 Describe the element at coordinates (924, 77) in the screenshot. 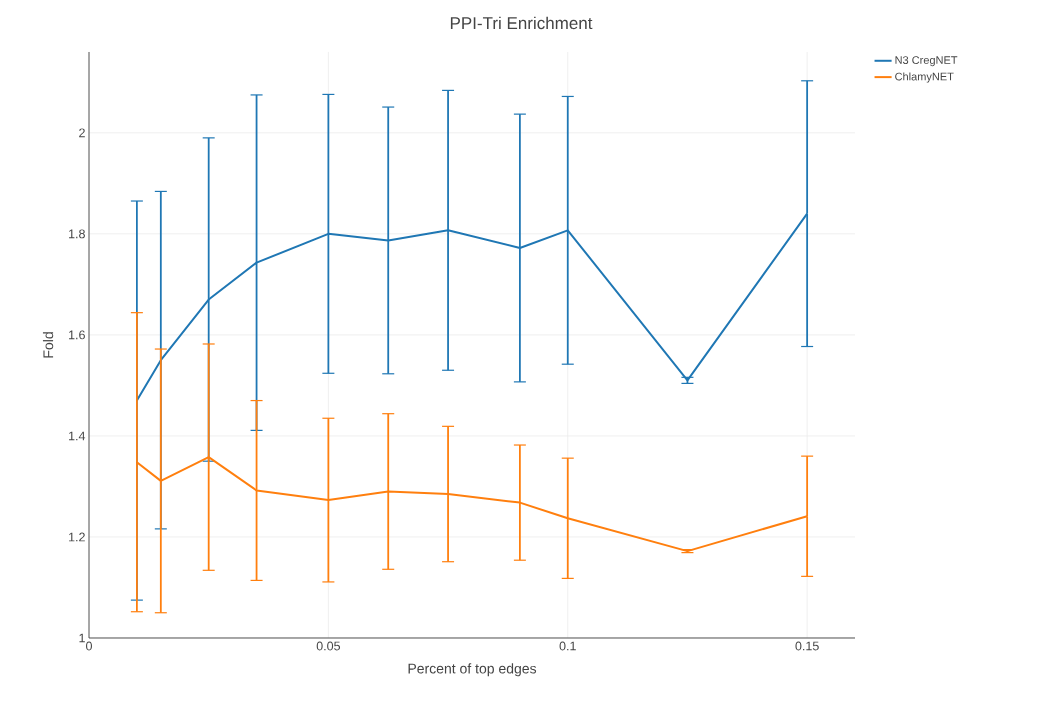

I see `legend-label: ChlamyNET` at that location.